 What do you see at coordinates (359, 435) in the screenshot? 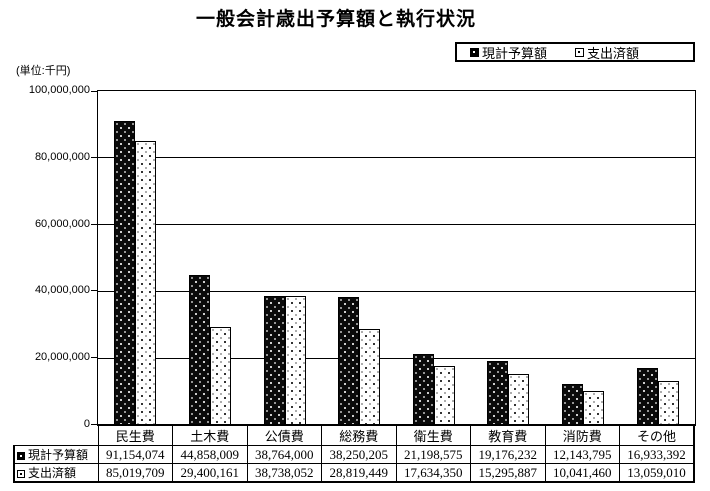
I see `category-header-cell: 総務費` at bounding box center [359, 435].